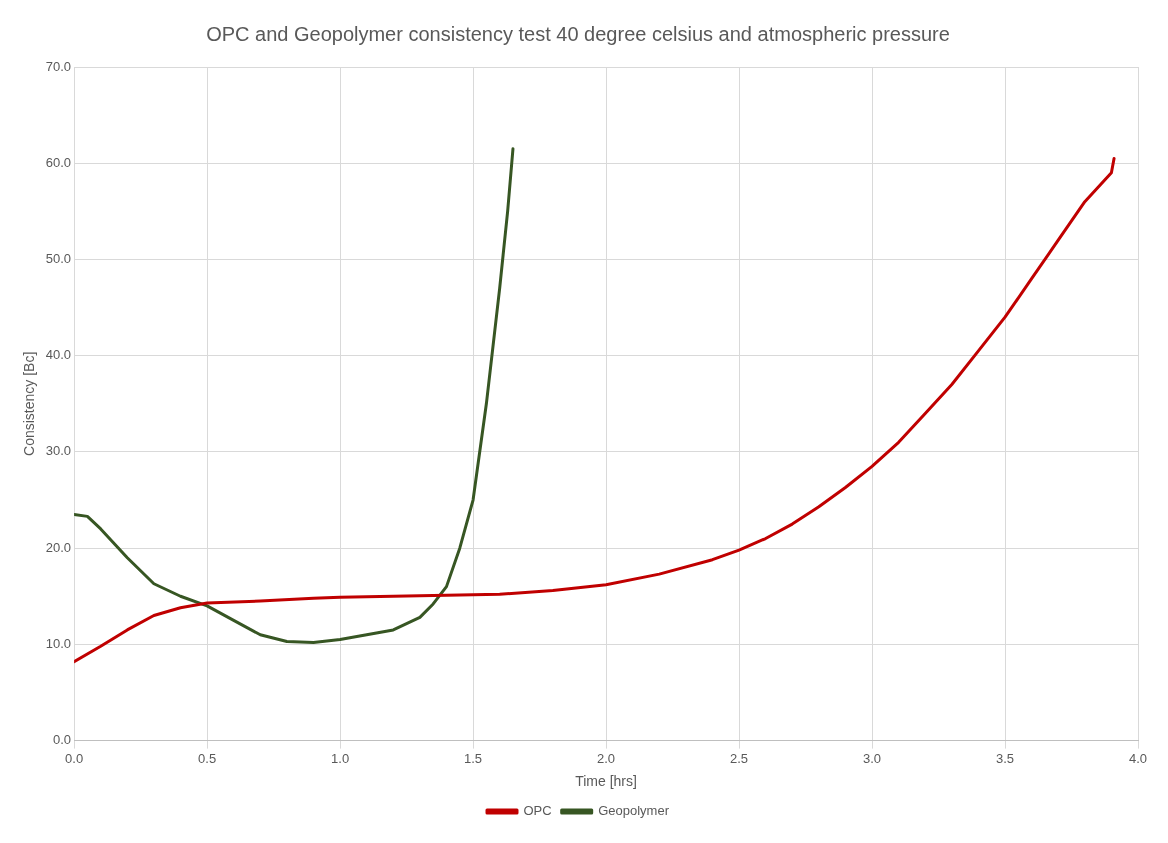 This screenshot has width=1168, height=843. What do you see at coordinates (58, 451) in the screenshot?
I see `y-tick-label: 30.0` at bounding box center [58, 451].